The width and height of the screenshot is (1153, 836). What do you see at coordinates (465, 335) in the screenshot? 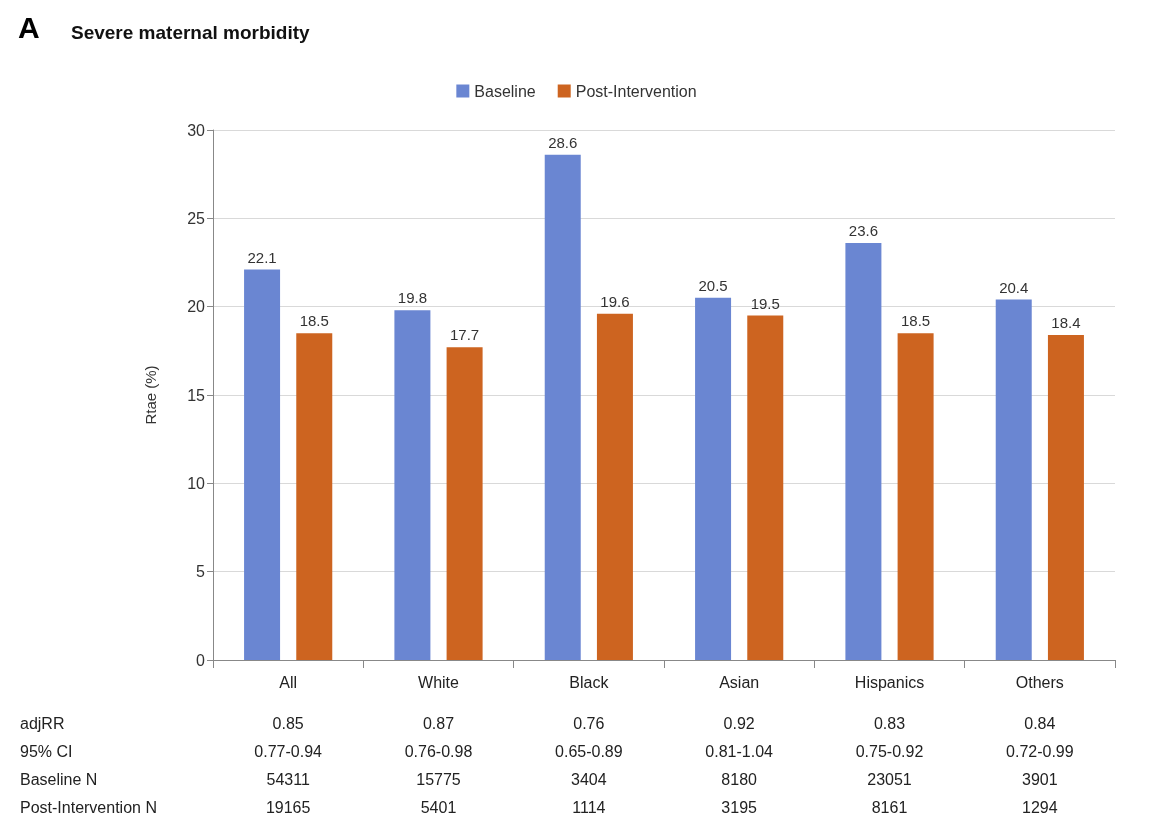
I see `data-label: 17.7` at bounding box center [465, 335].